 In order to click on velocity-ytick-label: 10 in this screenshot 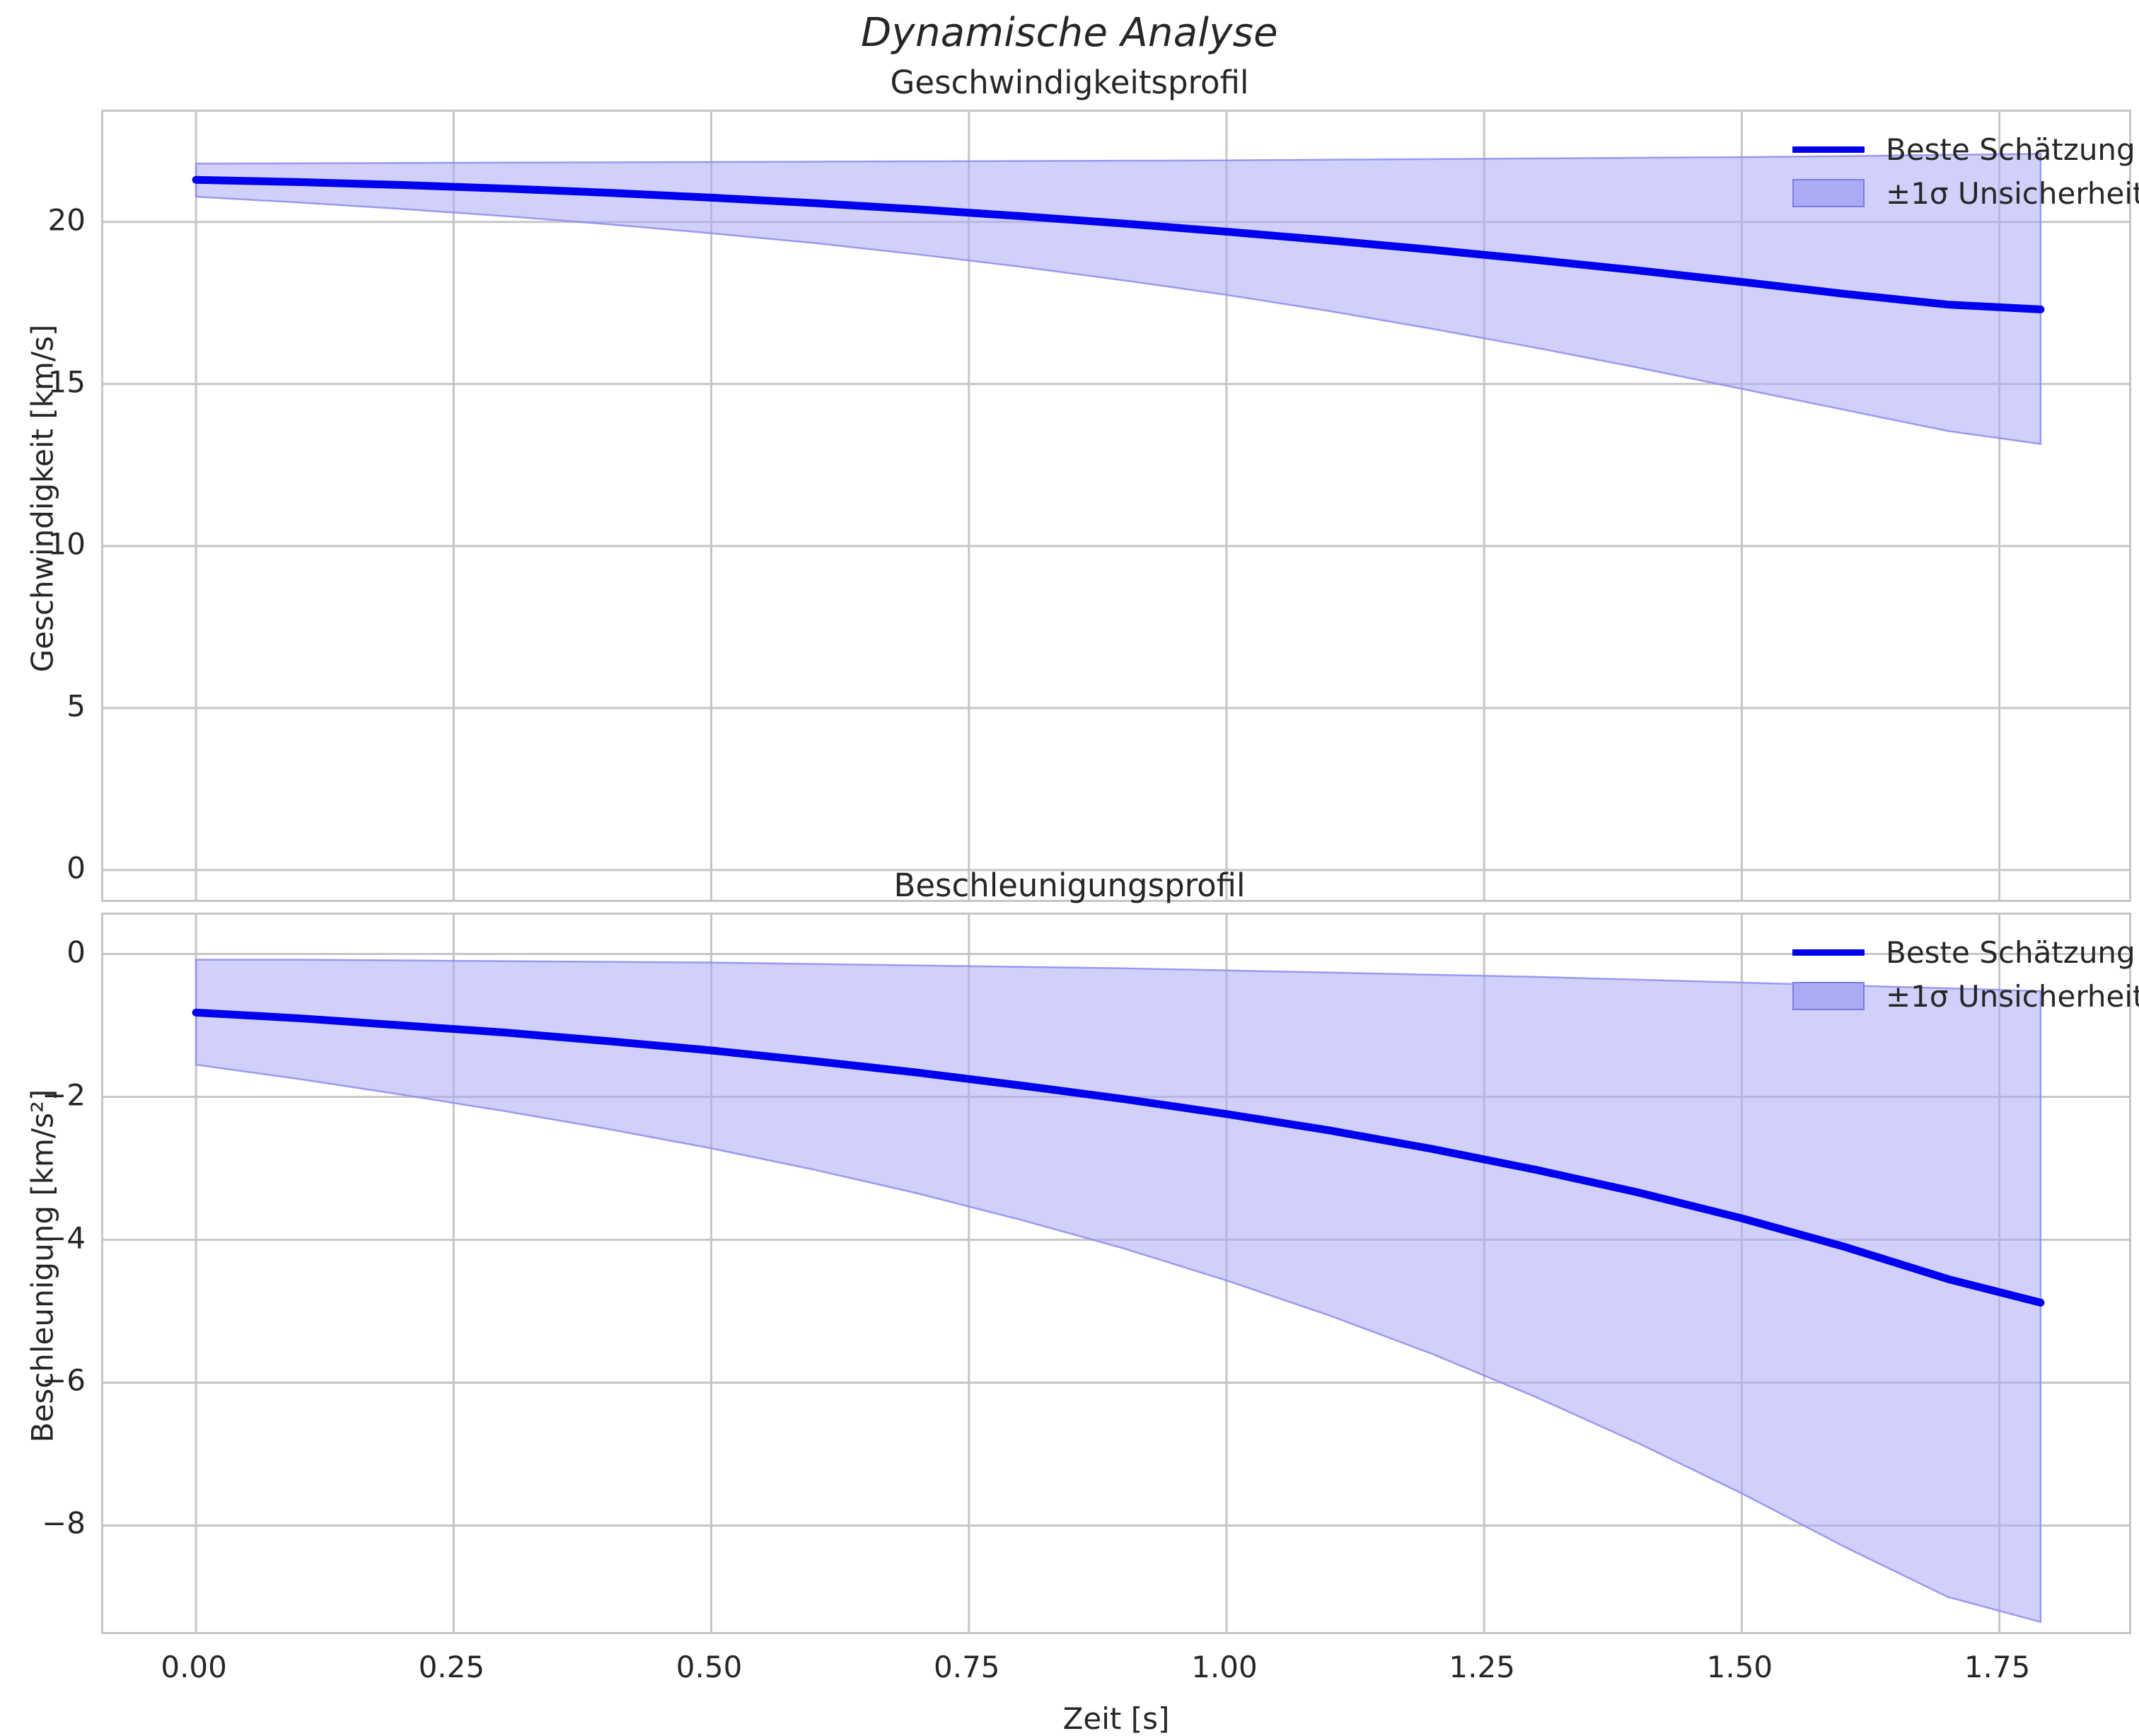, I will do `click(66, 544)`.